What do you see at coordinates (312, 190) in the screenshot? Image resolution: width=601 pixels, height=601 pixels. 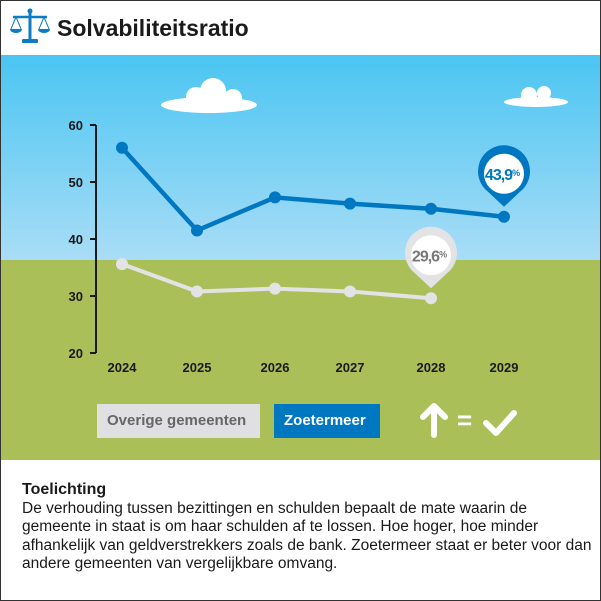 I see `series-line-zoetermeer` at bounding box center [312, 190].